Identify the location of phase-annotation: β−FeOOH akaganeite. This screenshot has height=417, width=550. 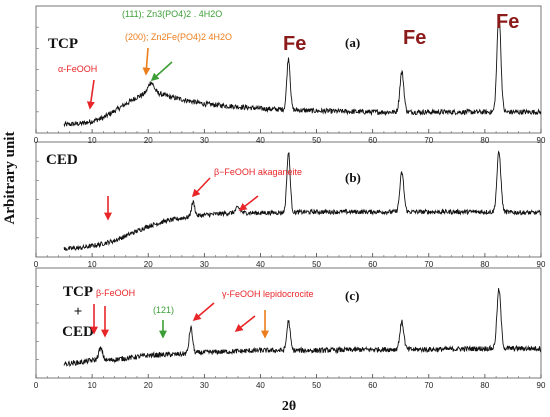
(258, 172).